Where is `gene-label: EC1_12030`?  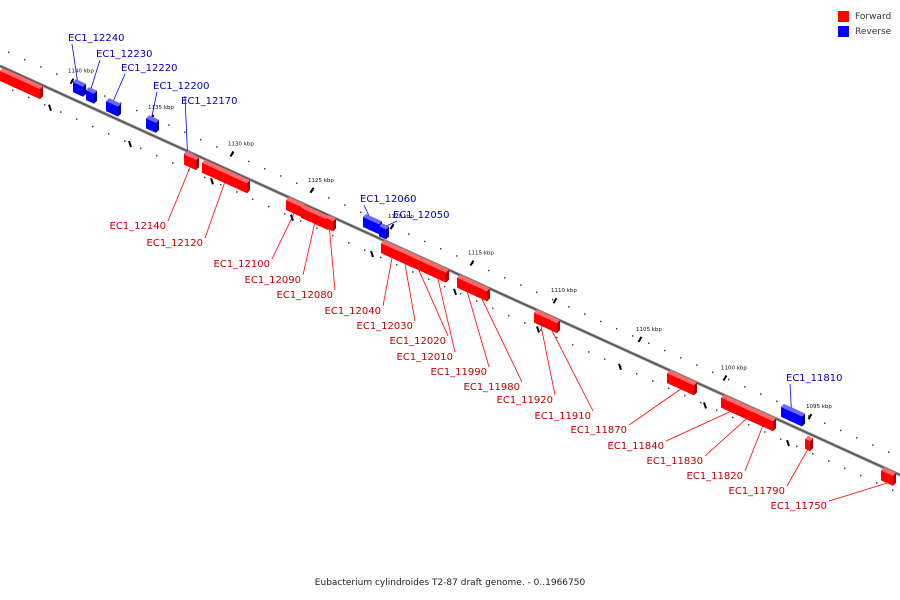
gene-label: EC1_12030 is located at coordinates (385, 326).